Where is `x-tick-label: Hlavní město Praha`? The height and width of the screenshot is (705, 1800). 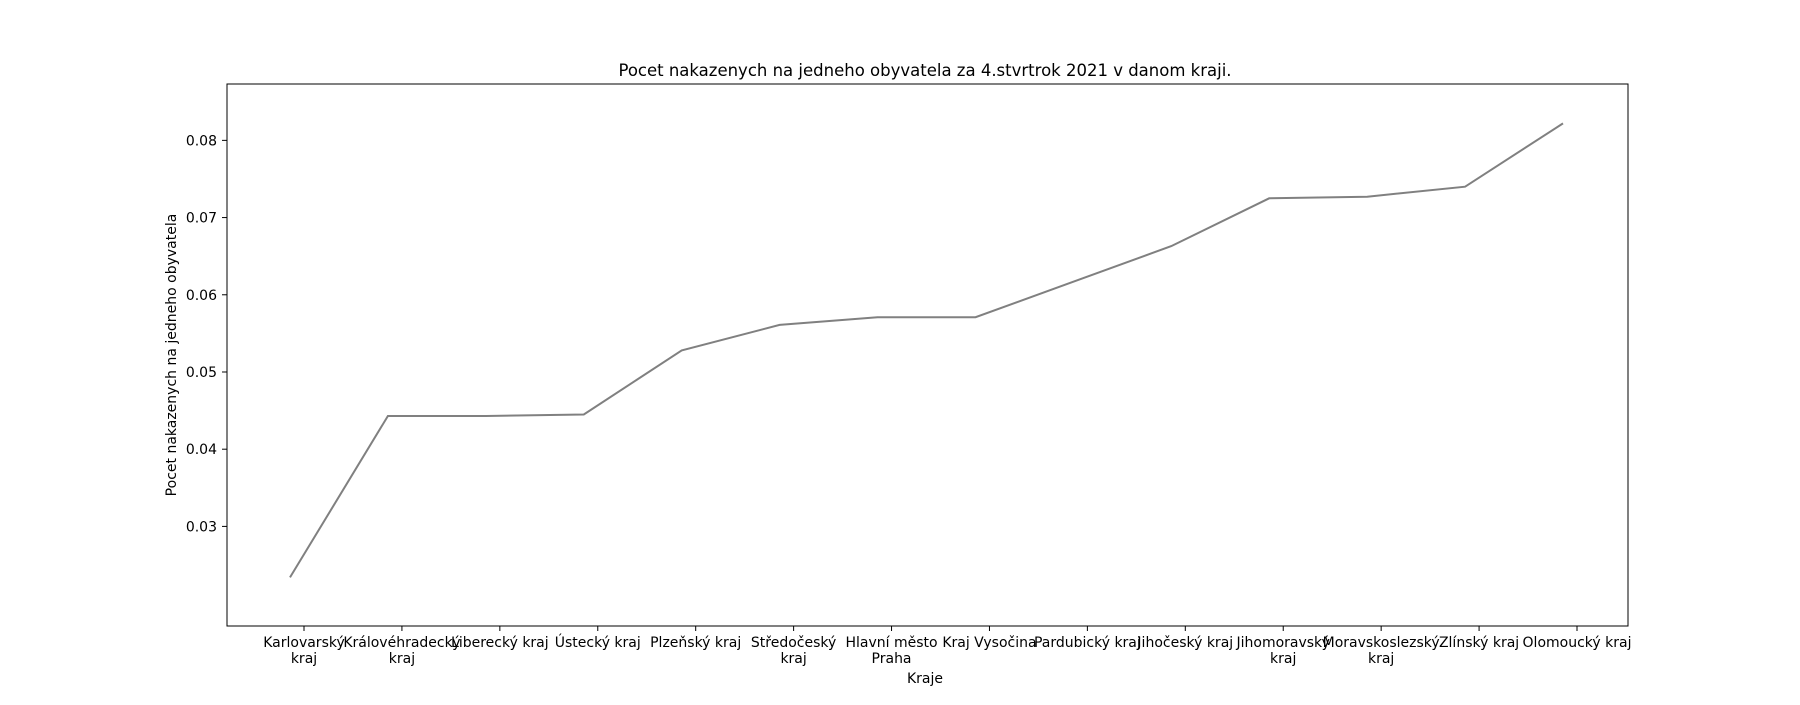 x-tick-label: Hlavní město Praha is located at coordinates (891, 651).